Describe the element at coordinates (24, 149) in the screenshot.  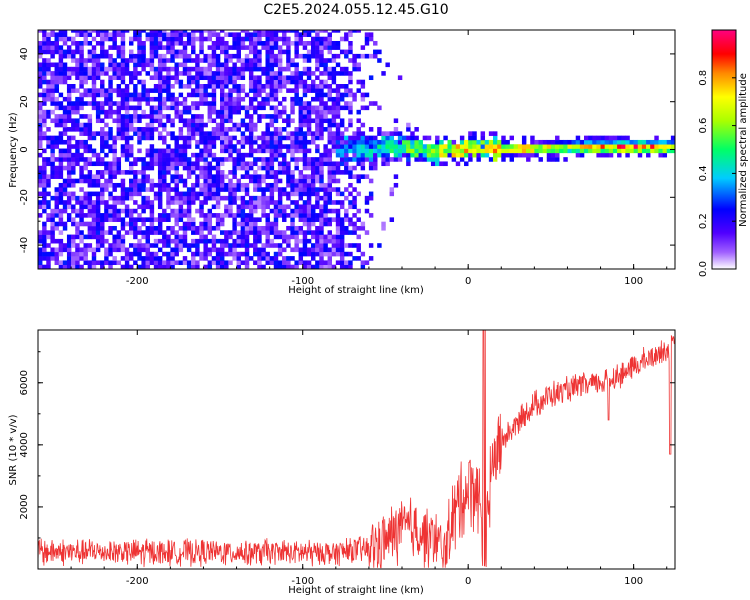
I see `y-tick-label: 0` at that location.